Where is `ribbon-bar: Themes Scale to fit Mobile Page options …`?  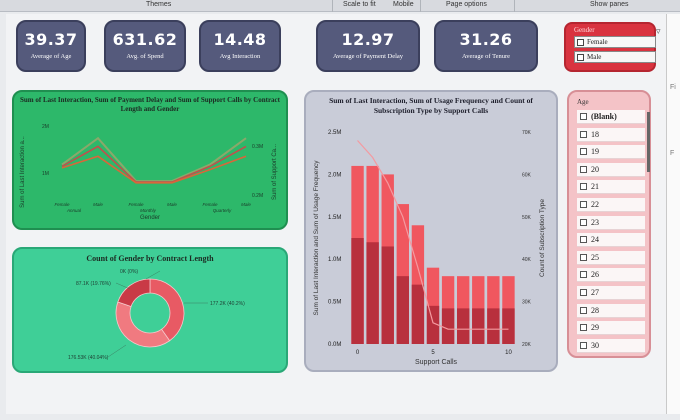
ribbon-bar: Themes Scale to fit Mobile Page options … is located at coordinates (340, 6).